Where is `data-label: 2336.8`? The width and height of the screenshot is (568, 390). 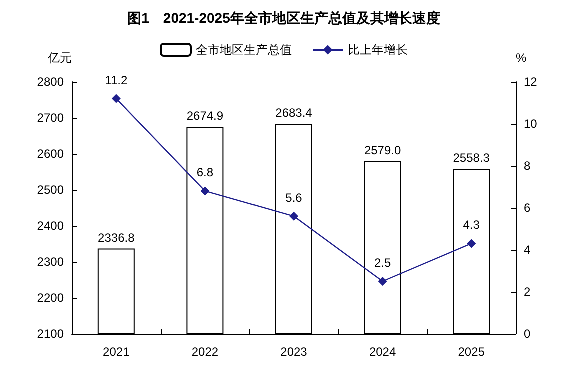
data-label: 2336.8 is located at coordinates (117, 237).